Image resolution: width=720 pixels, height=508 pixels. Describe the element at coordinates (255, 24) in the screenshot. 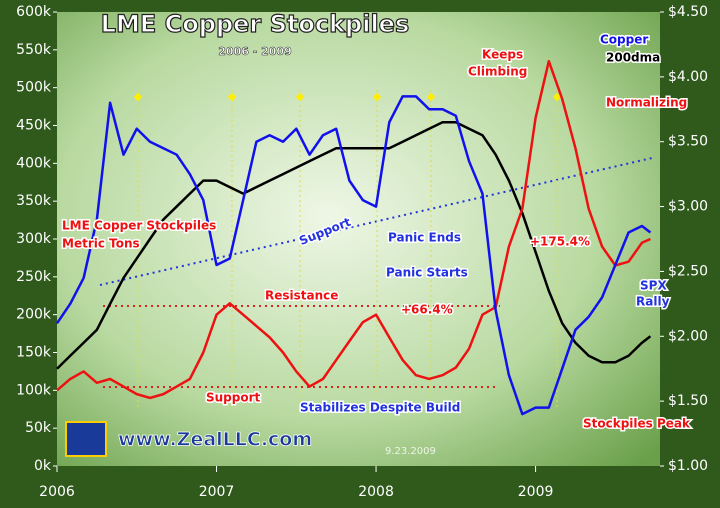

I see `chart-title: LME Copper Stockpiles` at that location.